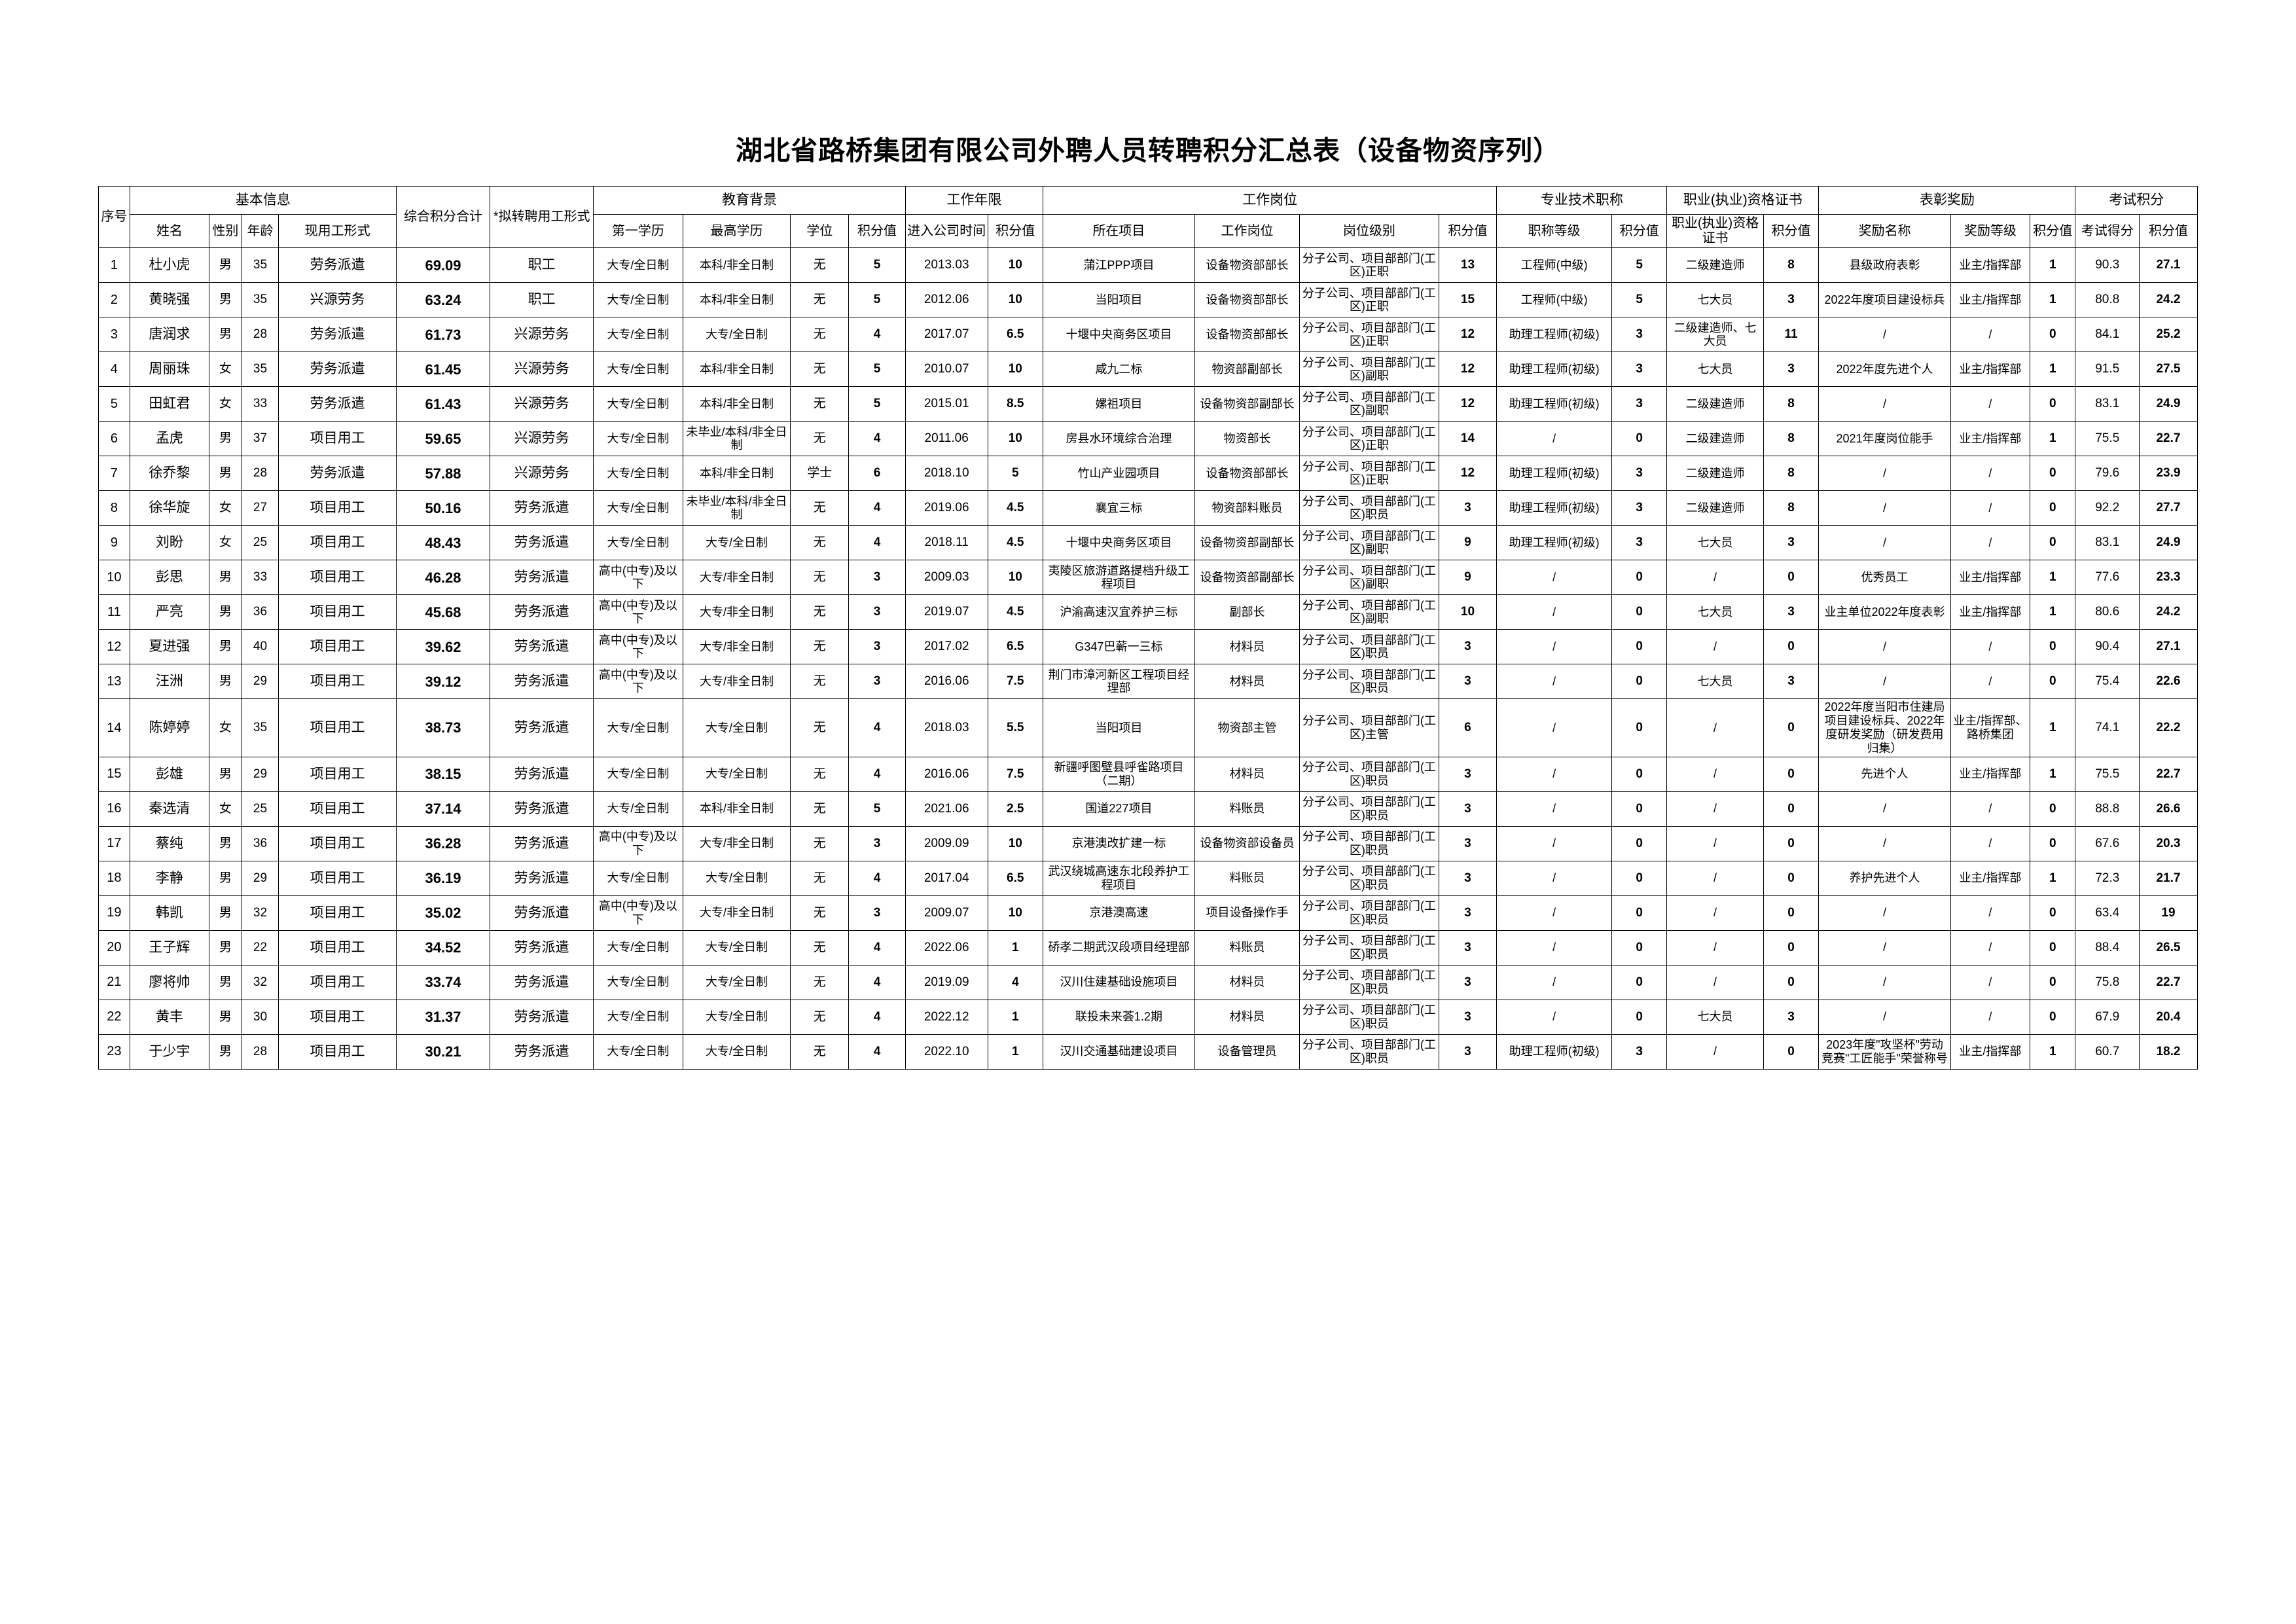 This screenshot has height=1624, width=2296. Describe the element at coordinates (736, 682) in the screenshot. I see `cell-edu-highest: 大专/非全日制` at that location.